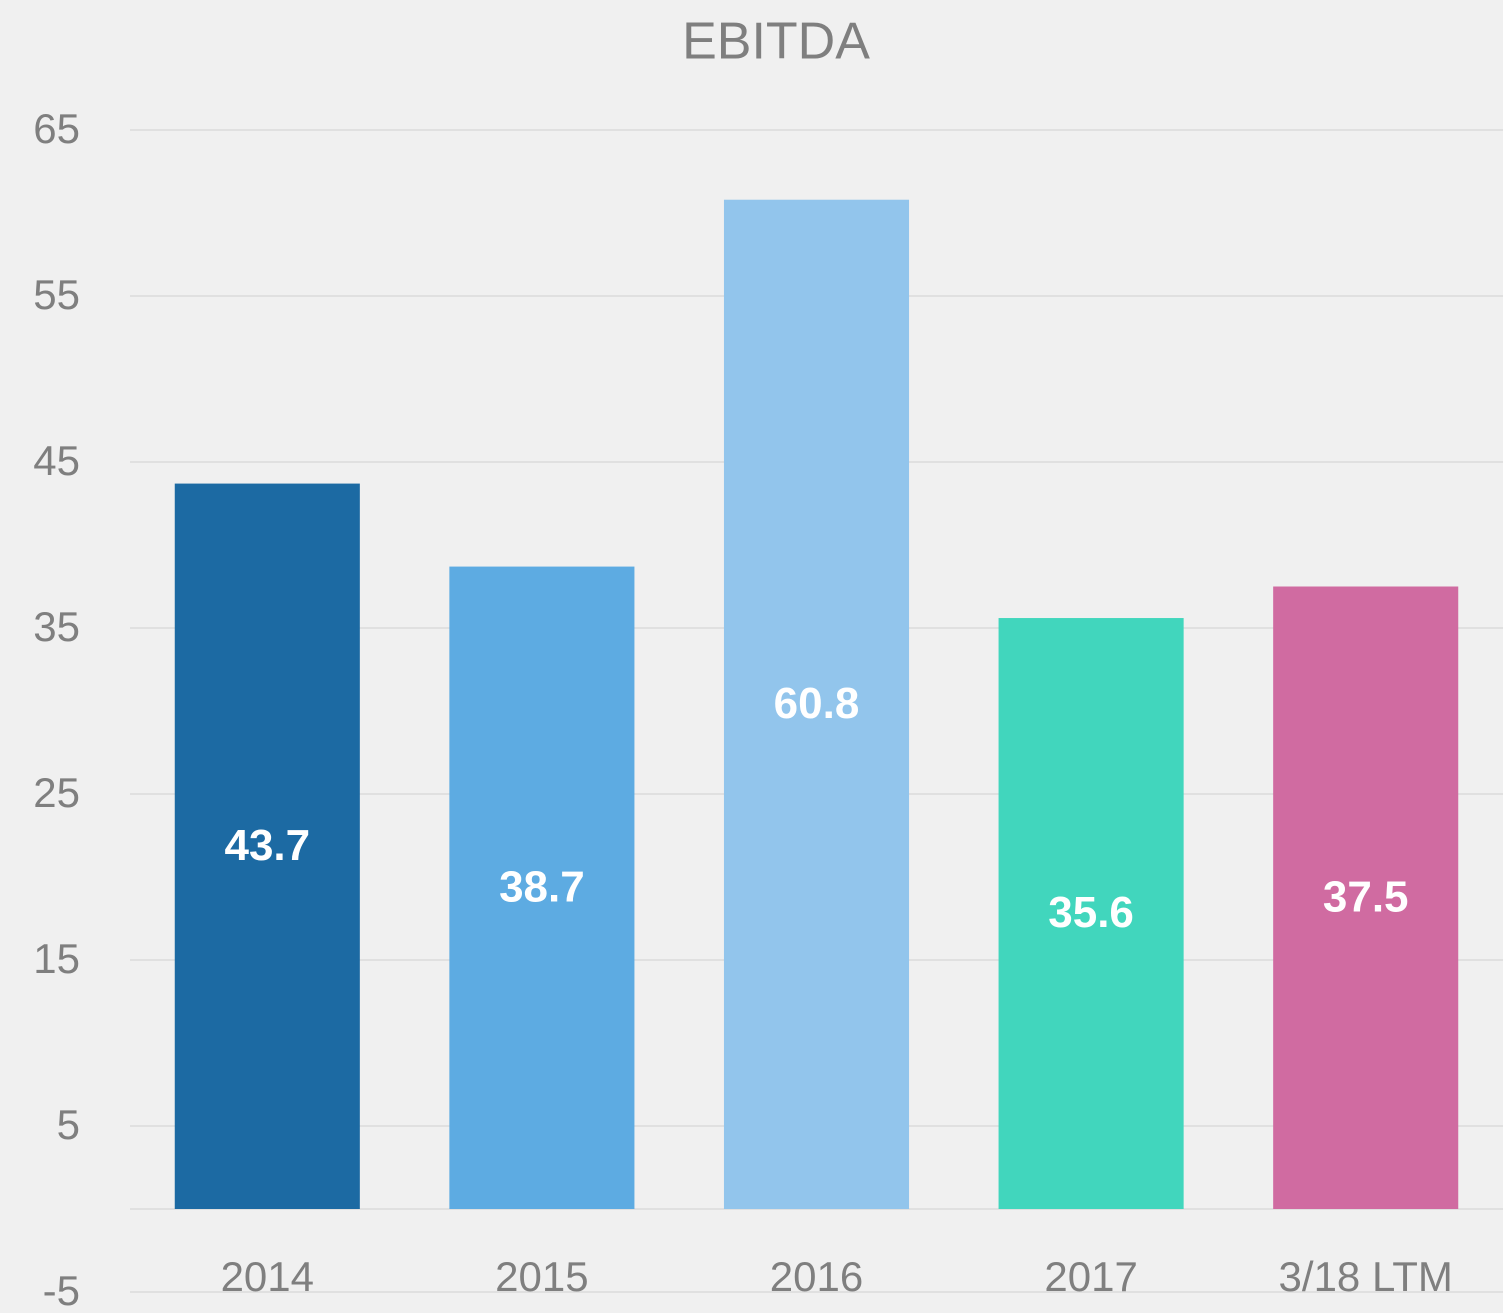 The width and height of the screenshot is (1503, 1313). Describe the element at coordinates (776, 42) in the screenshot. I see `chart-title: EBITDA` at that location.